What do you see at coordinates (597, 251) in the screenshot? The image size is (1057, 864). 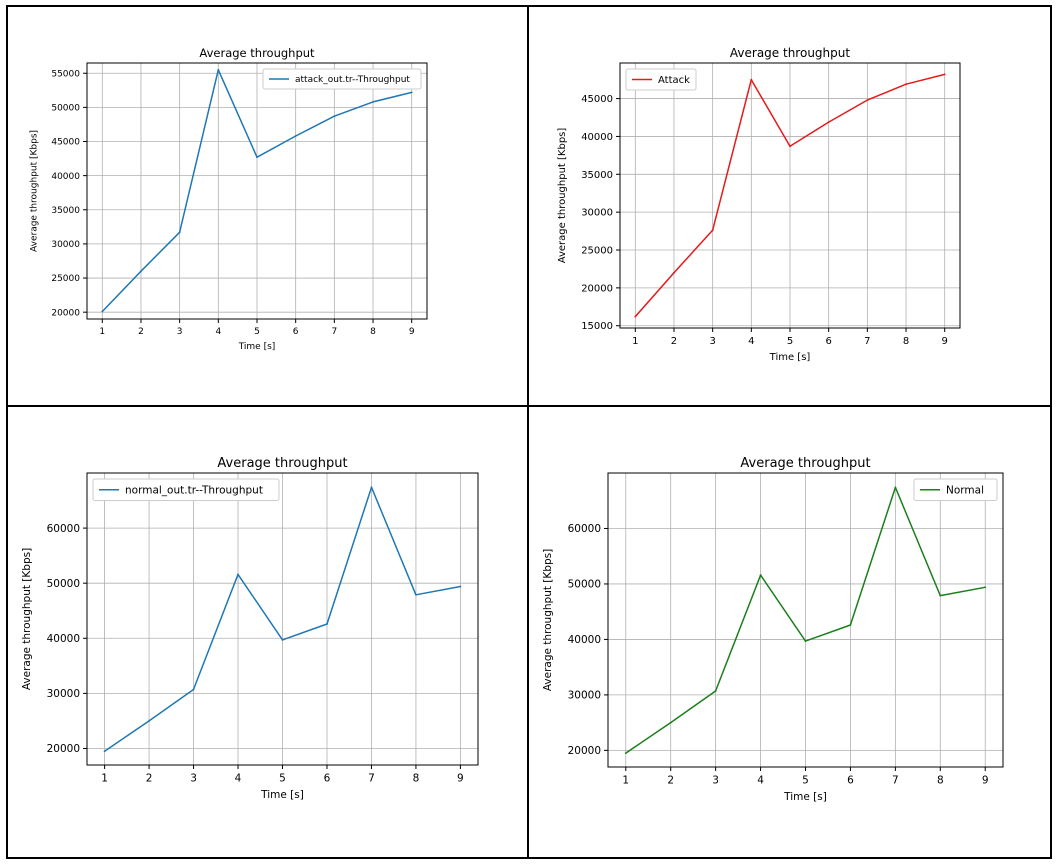 I see `y-tick-label: 25000` at bounding box center [597, 251].